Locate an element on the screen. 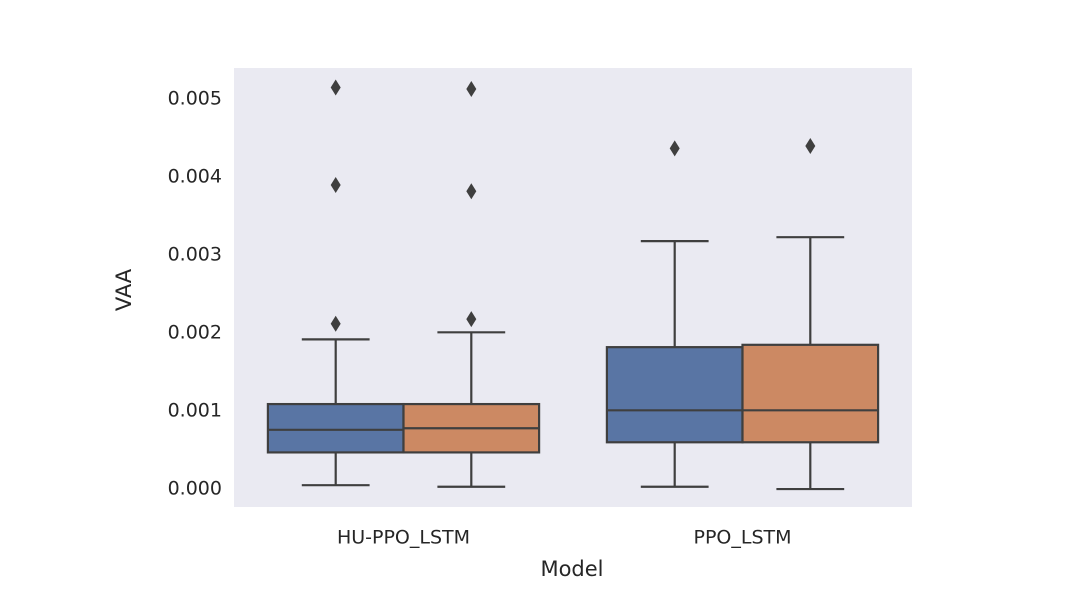 The image size is (1067, 596). y-axis-label: VAA is located at coordinates (124, 289).